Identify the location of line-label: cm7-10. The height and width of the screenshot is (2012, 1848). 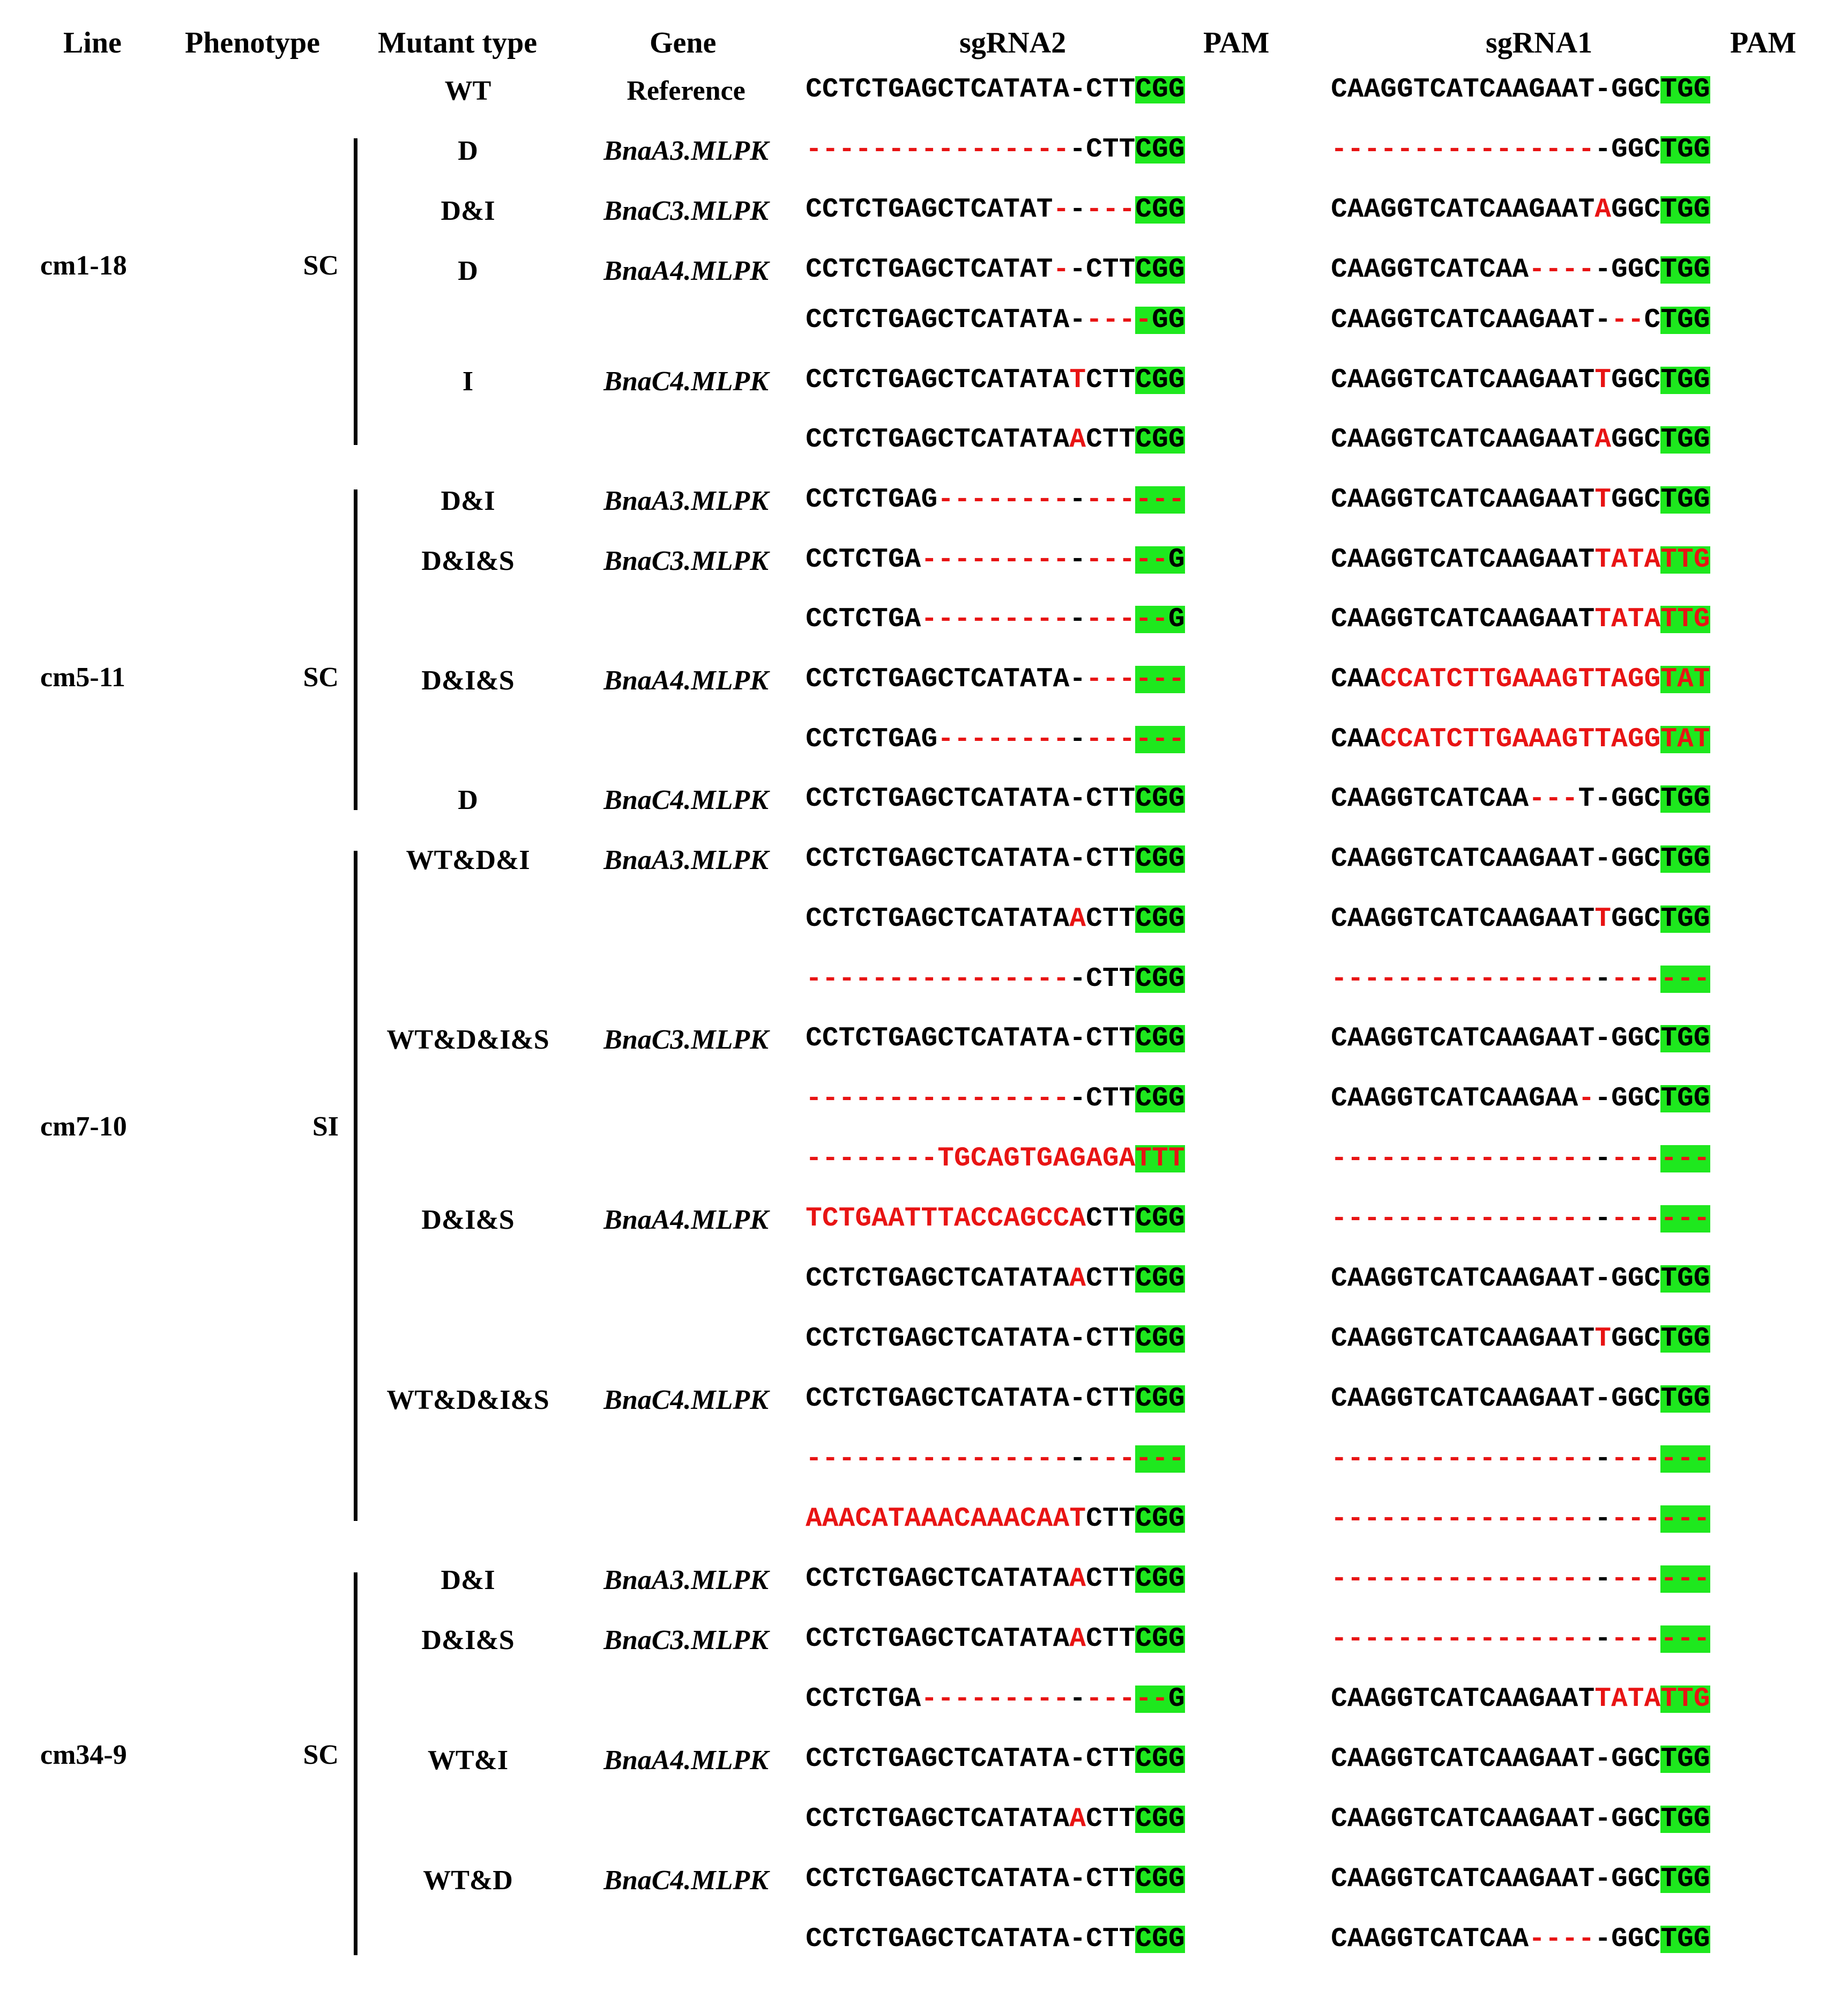
(83, 1127).